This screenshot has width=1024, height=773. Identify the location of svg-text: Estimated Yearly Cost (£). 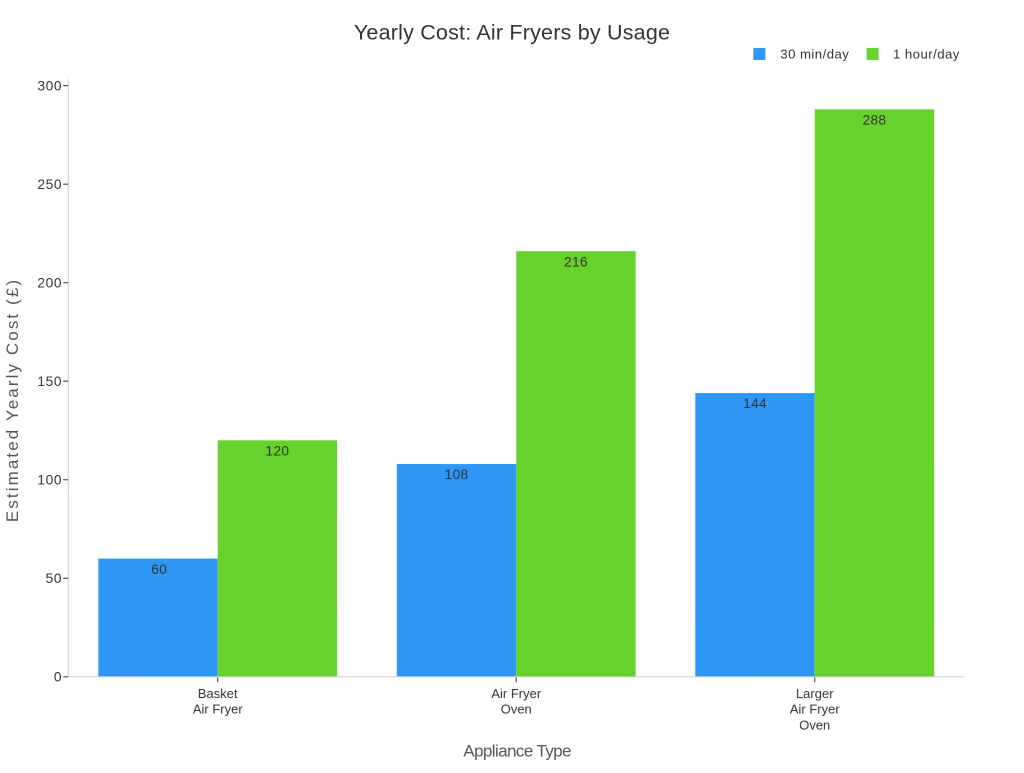
(12, 400).